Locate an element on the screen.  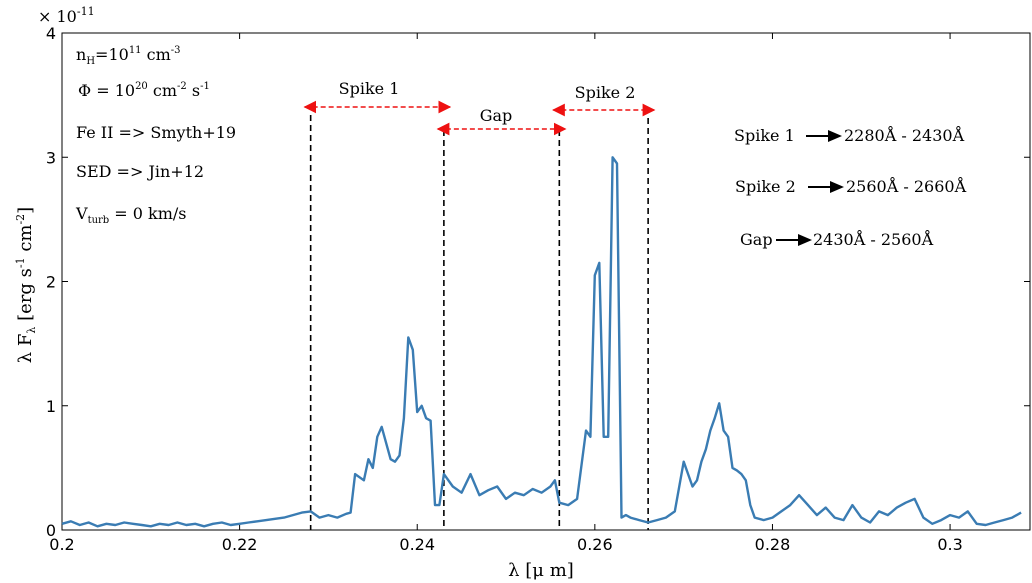
x-tick-label: 0.22 is located at coordinates (240, 544).